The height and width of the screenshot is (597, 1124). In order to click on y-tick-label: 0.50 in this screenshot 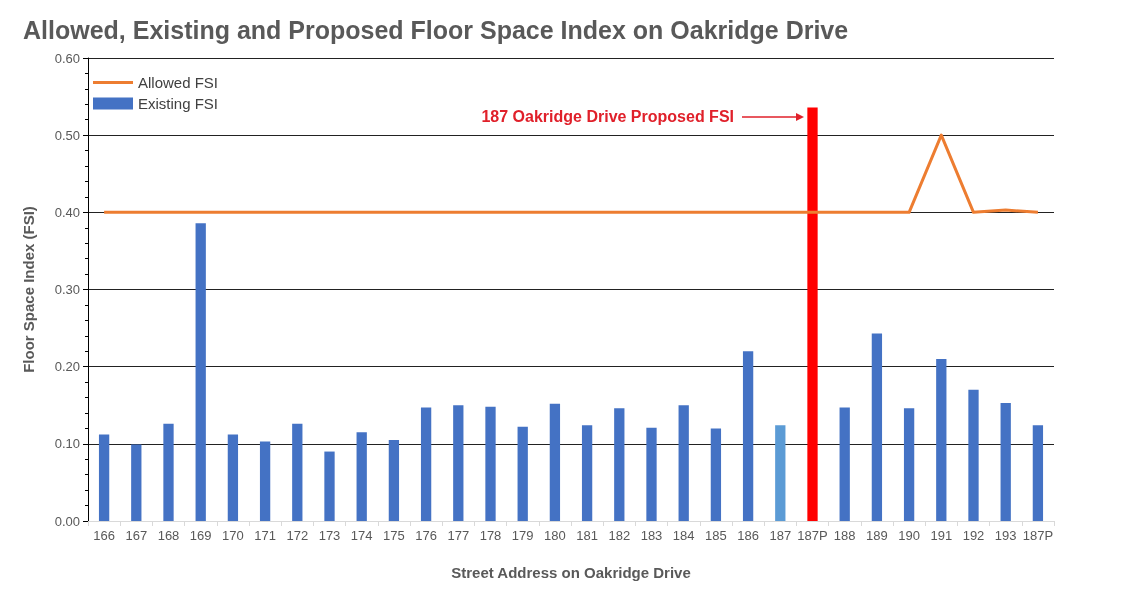, I will do `click(67, 135)`.